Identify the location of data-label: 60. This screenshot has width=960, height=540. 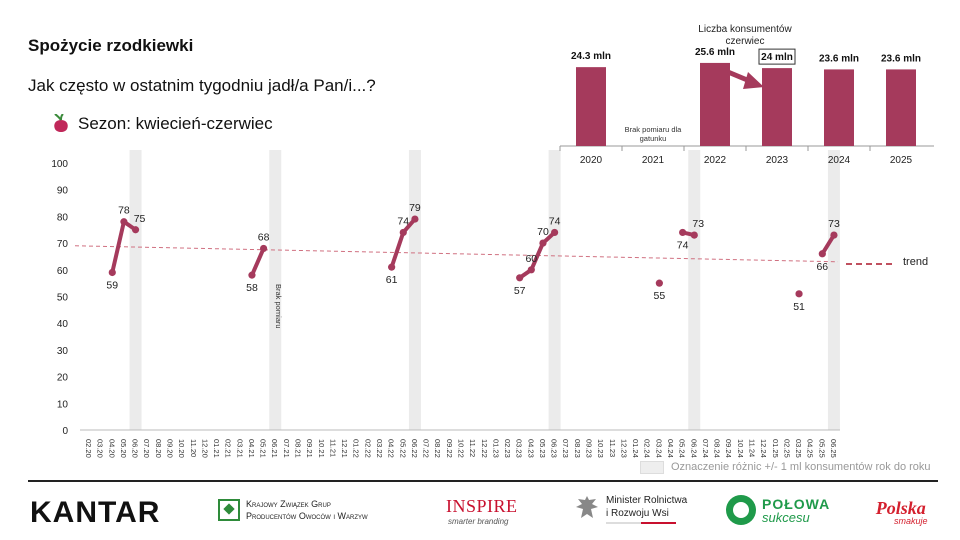
(531, 259).